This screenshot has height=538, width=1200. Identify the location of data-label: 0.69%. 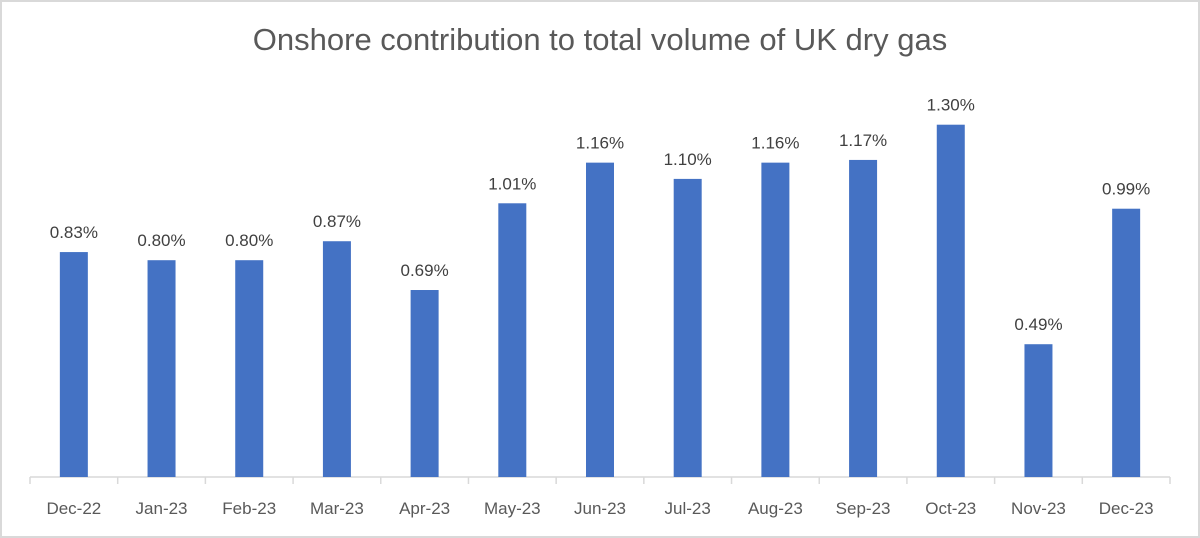
(425, 270).